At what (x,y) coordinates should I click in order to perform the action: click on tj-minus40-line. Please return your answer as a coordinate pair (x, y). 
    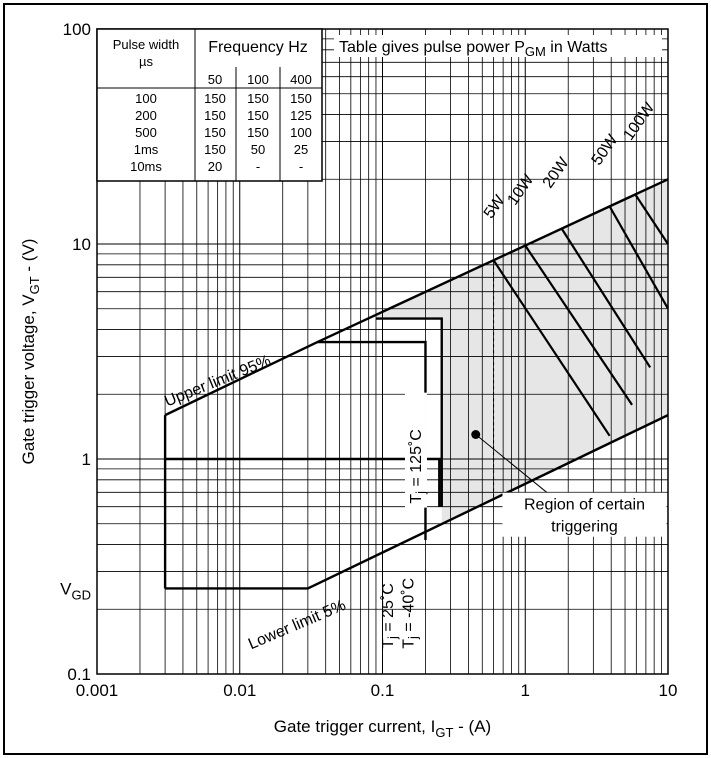
    Looking at the image, I should click on (409, 412).